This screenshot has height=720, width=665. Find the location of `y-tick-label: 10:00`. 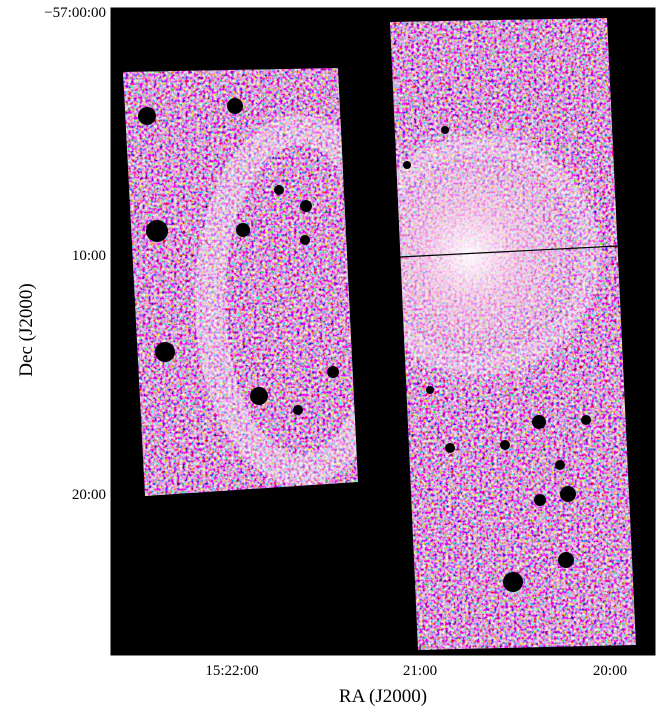

y-tick-label: 10:00 is located at coordinates (89, 256).